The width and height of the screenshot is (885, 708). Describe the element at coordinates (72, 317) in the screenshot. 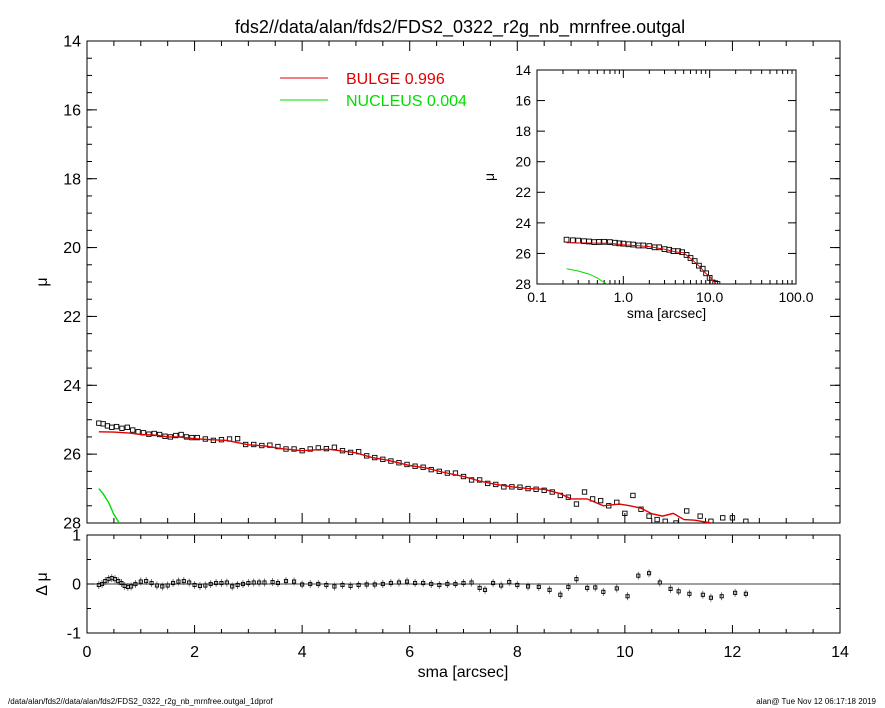

I see `main-ytick-label: 22` at that location.